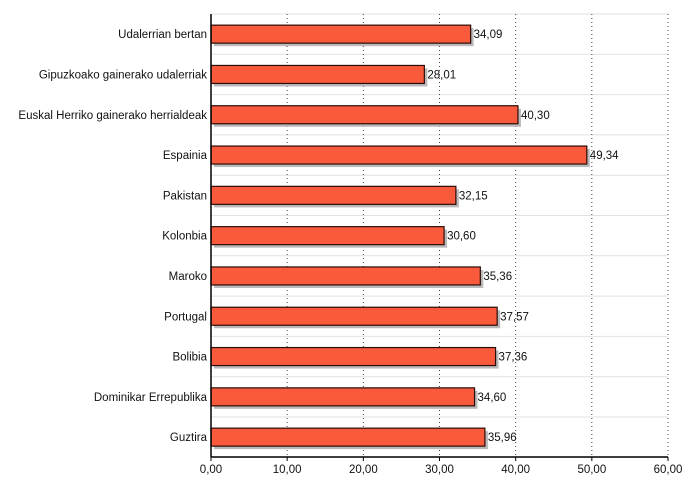 Image resolution: width=700 pixels, height=500 pixels. What do you see at coordinates (488, 35) in the screenshot?
I see `value-label: 34,09` at bounding box center [488, 35].